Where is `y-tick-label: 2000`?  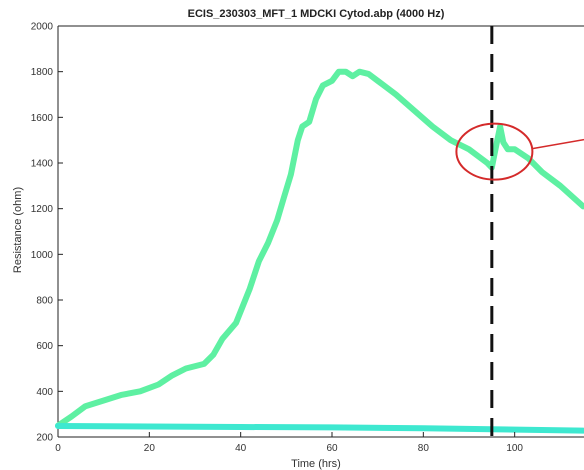 y-tick-label: 2000 is located at coordinates (42, 27).